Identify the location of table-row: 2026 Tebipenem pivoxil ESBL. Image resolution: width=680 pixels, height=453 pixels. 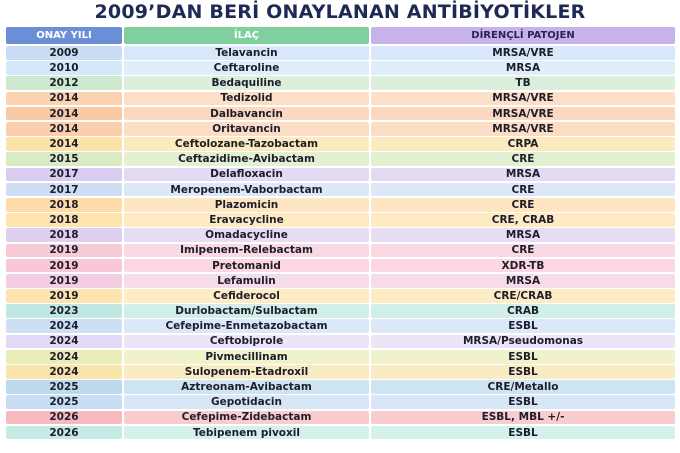
(340, 432).